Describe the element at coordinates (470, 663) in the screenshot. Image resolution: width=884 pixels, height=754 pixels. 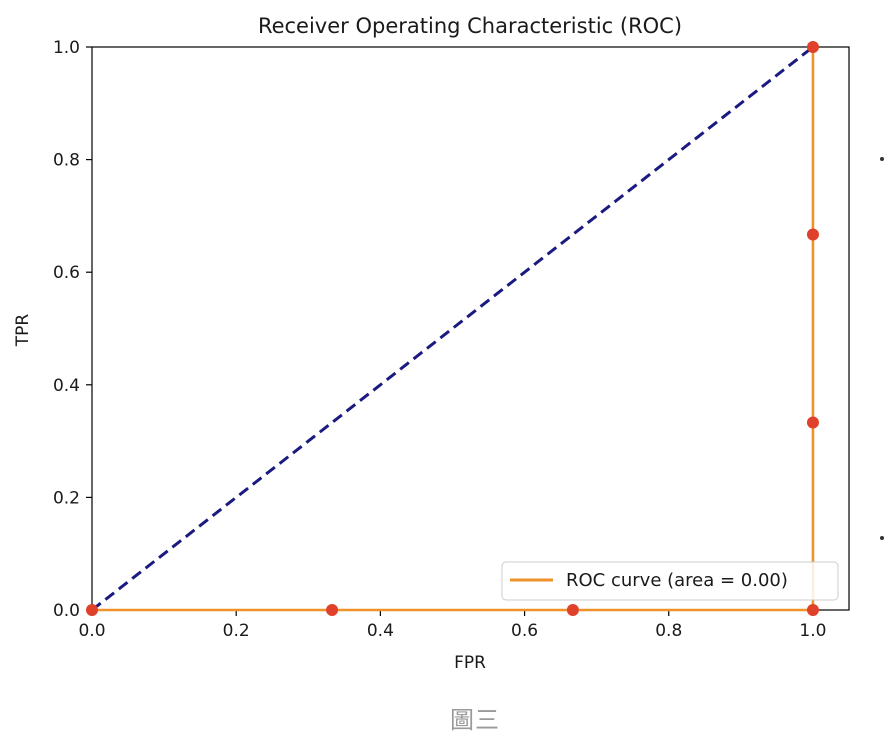
I see `x-axis-title: FPR` at that location.